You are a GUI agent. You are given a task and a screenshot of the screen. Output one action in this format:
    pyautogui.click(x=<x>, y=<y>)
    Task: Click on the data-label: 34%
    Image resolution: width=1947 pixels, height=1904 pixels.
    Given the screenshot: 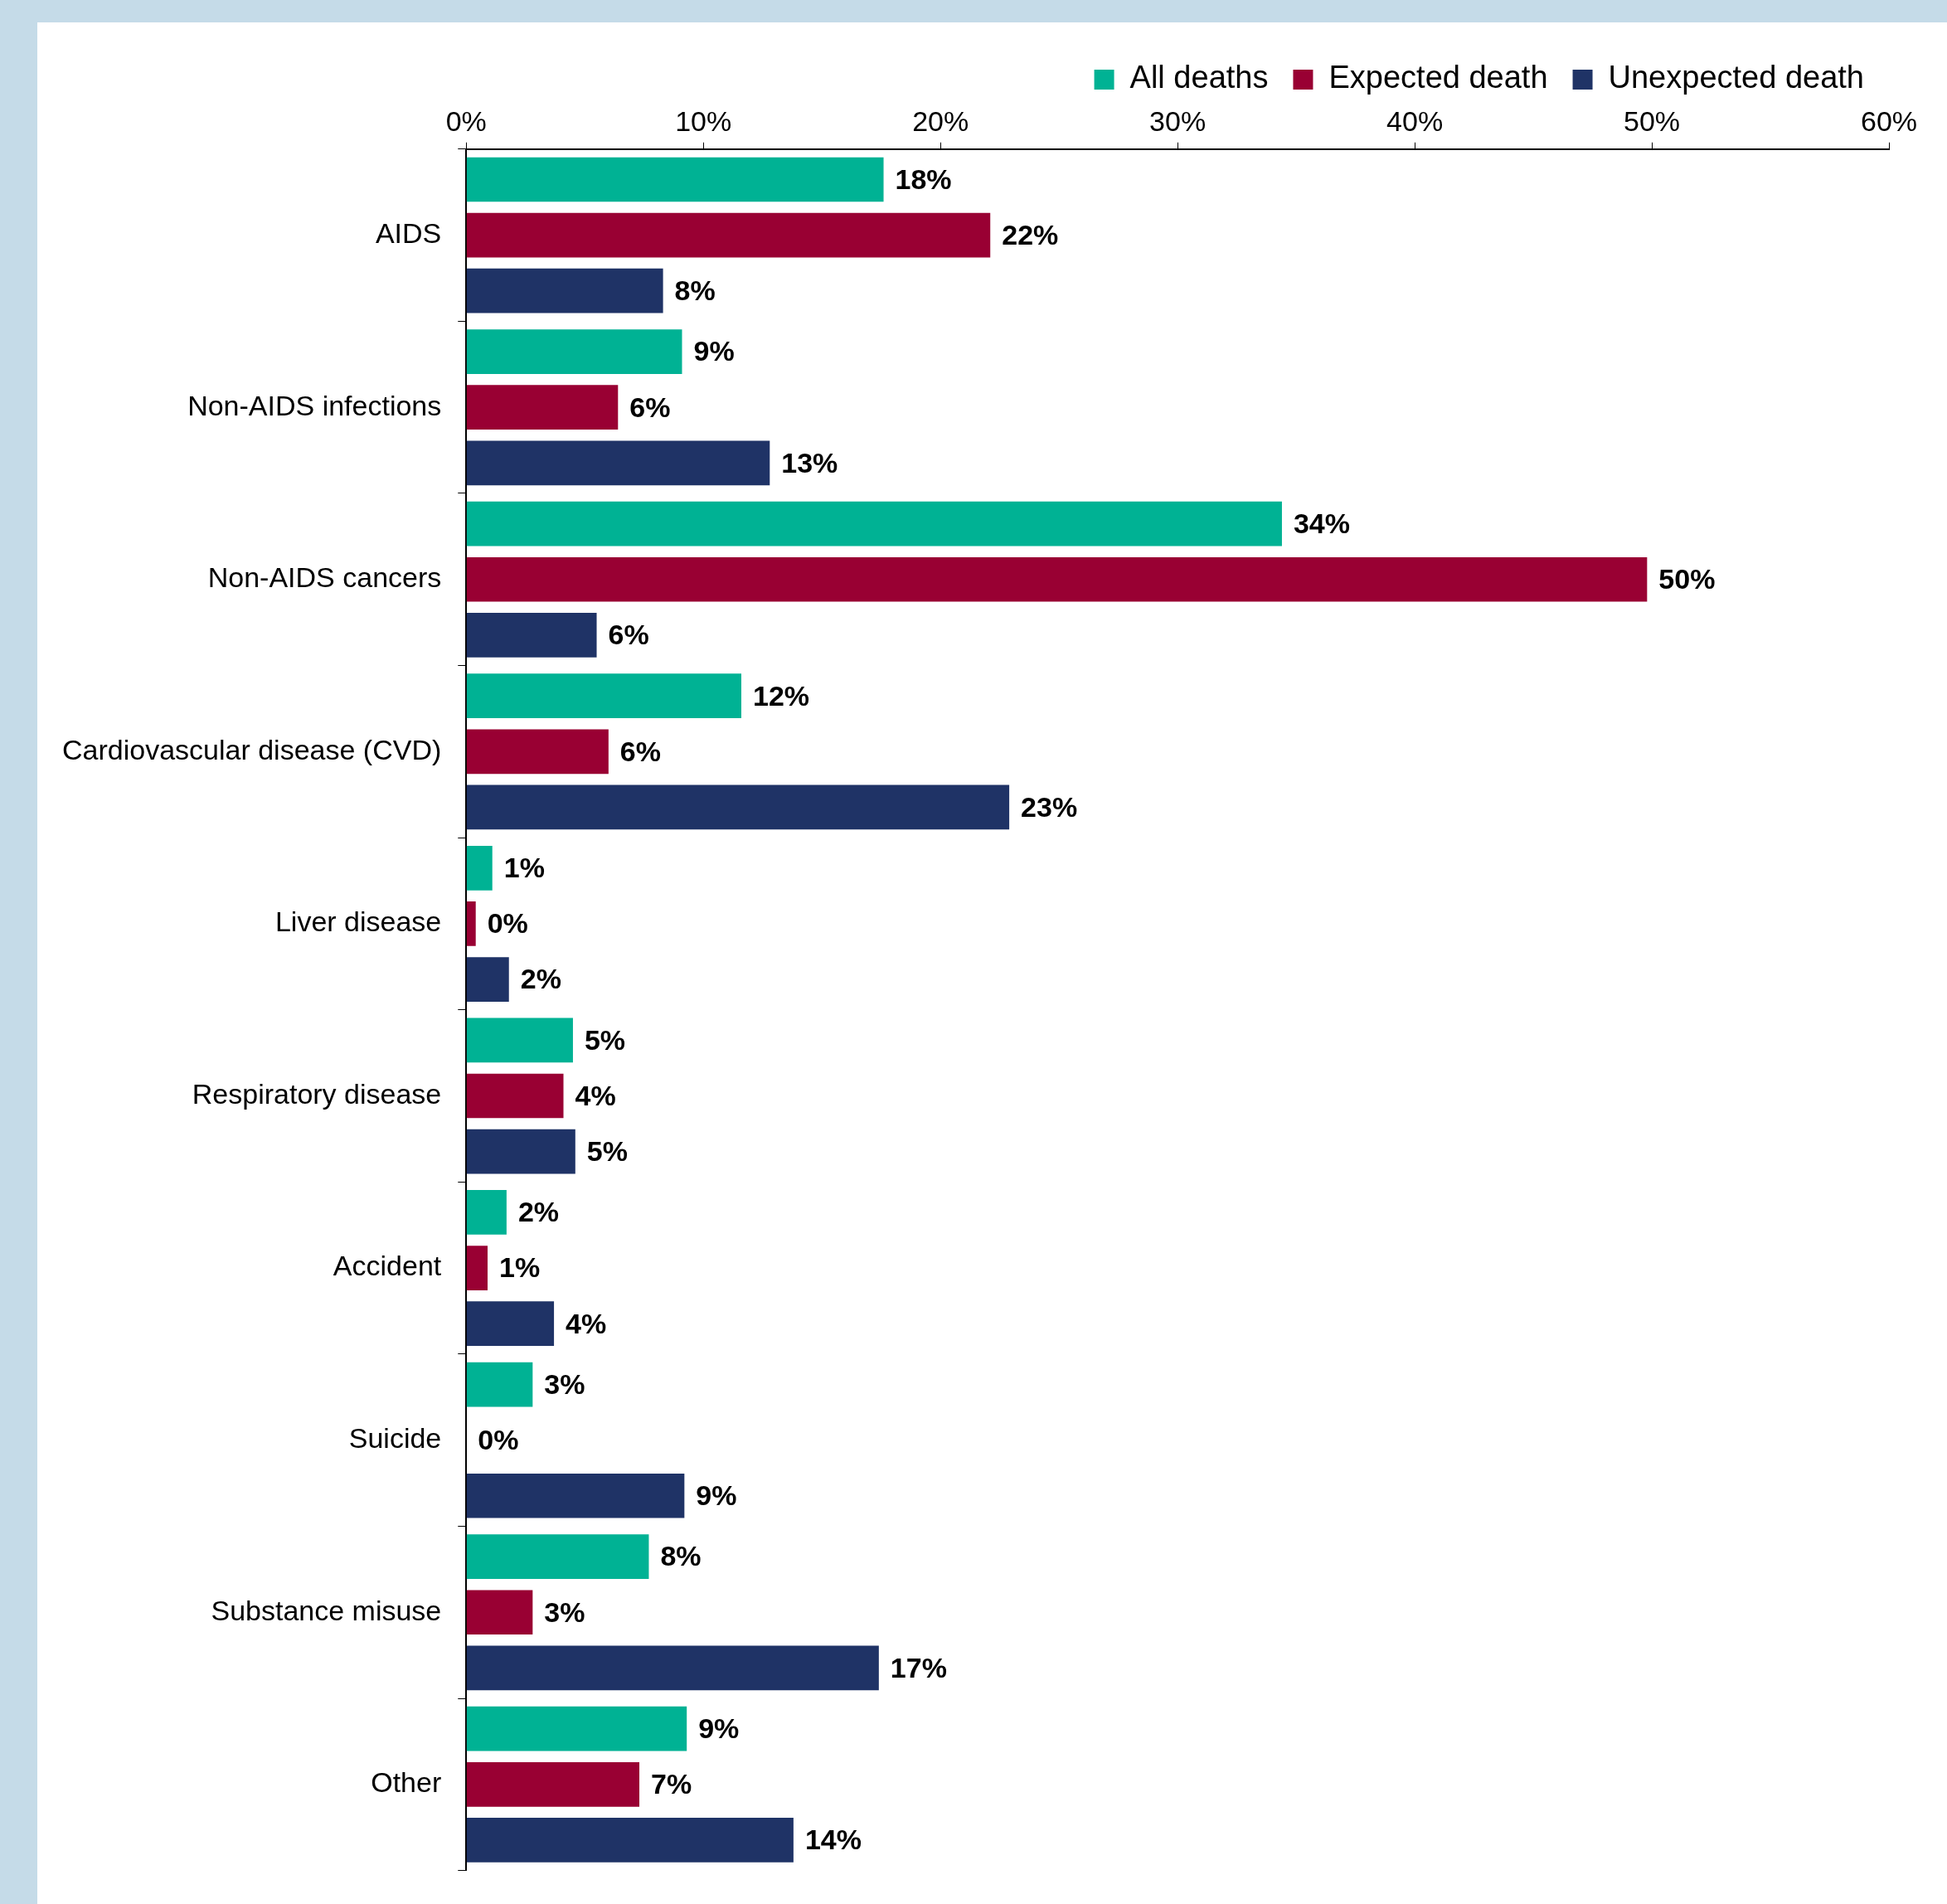 What is the action you would take?
    pyautogui.click(x=1322, y=524)
    